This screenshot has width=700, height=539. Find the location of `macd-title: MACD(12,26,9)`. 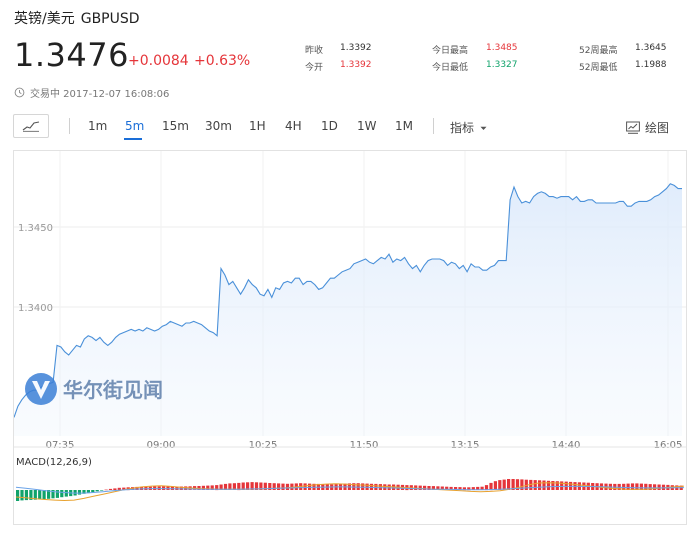

macd-title: MACD(12,26,9) is located at coordinates (54, 462).